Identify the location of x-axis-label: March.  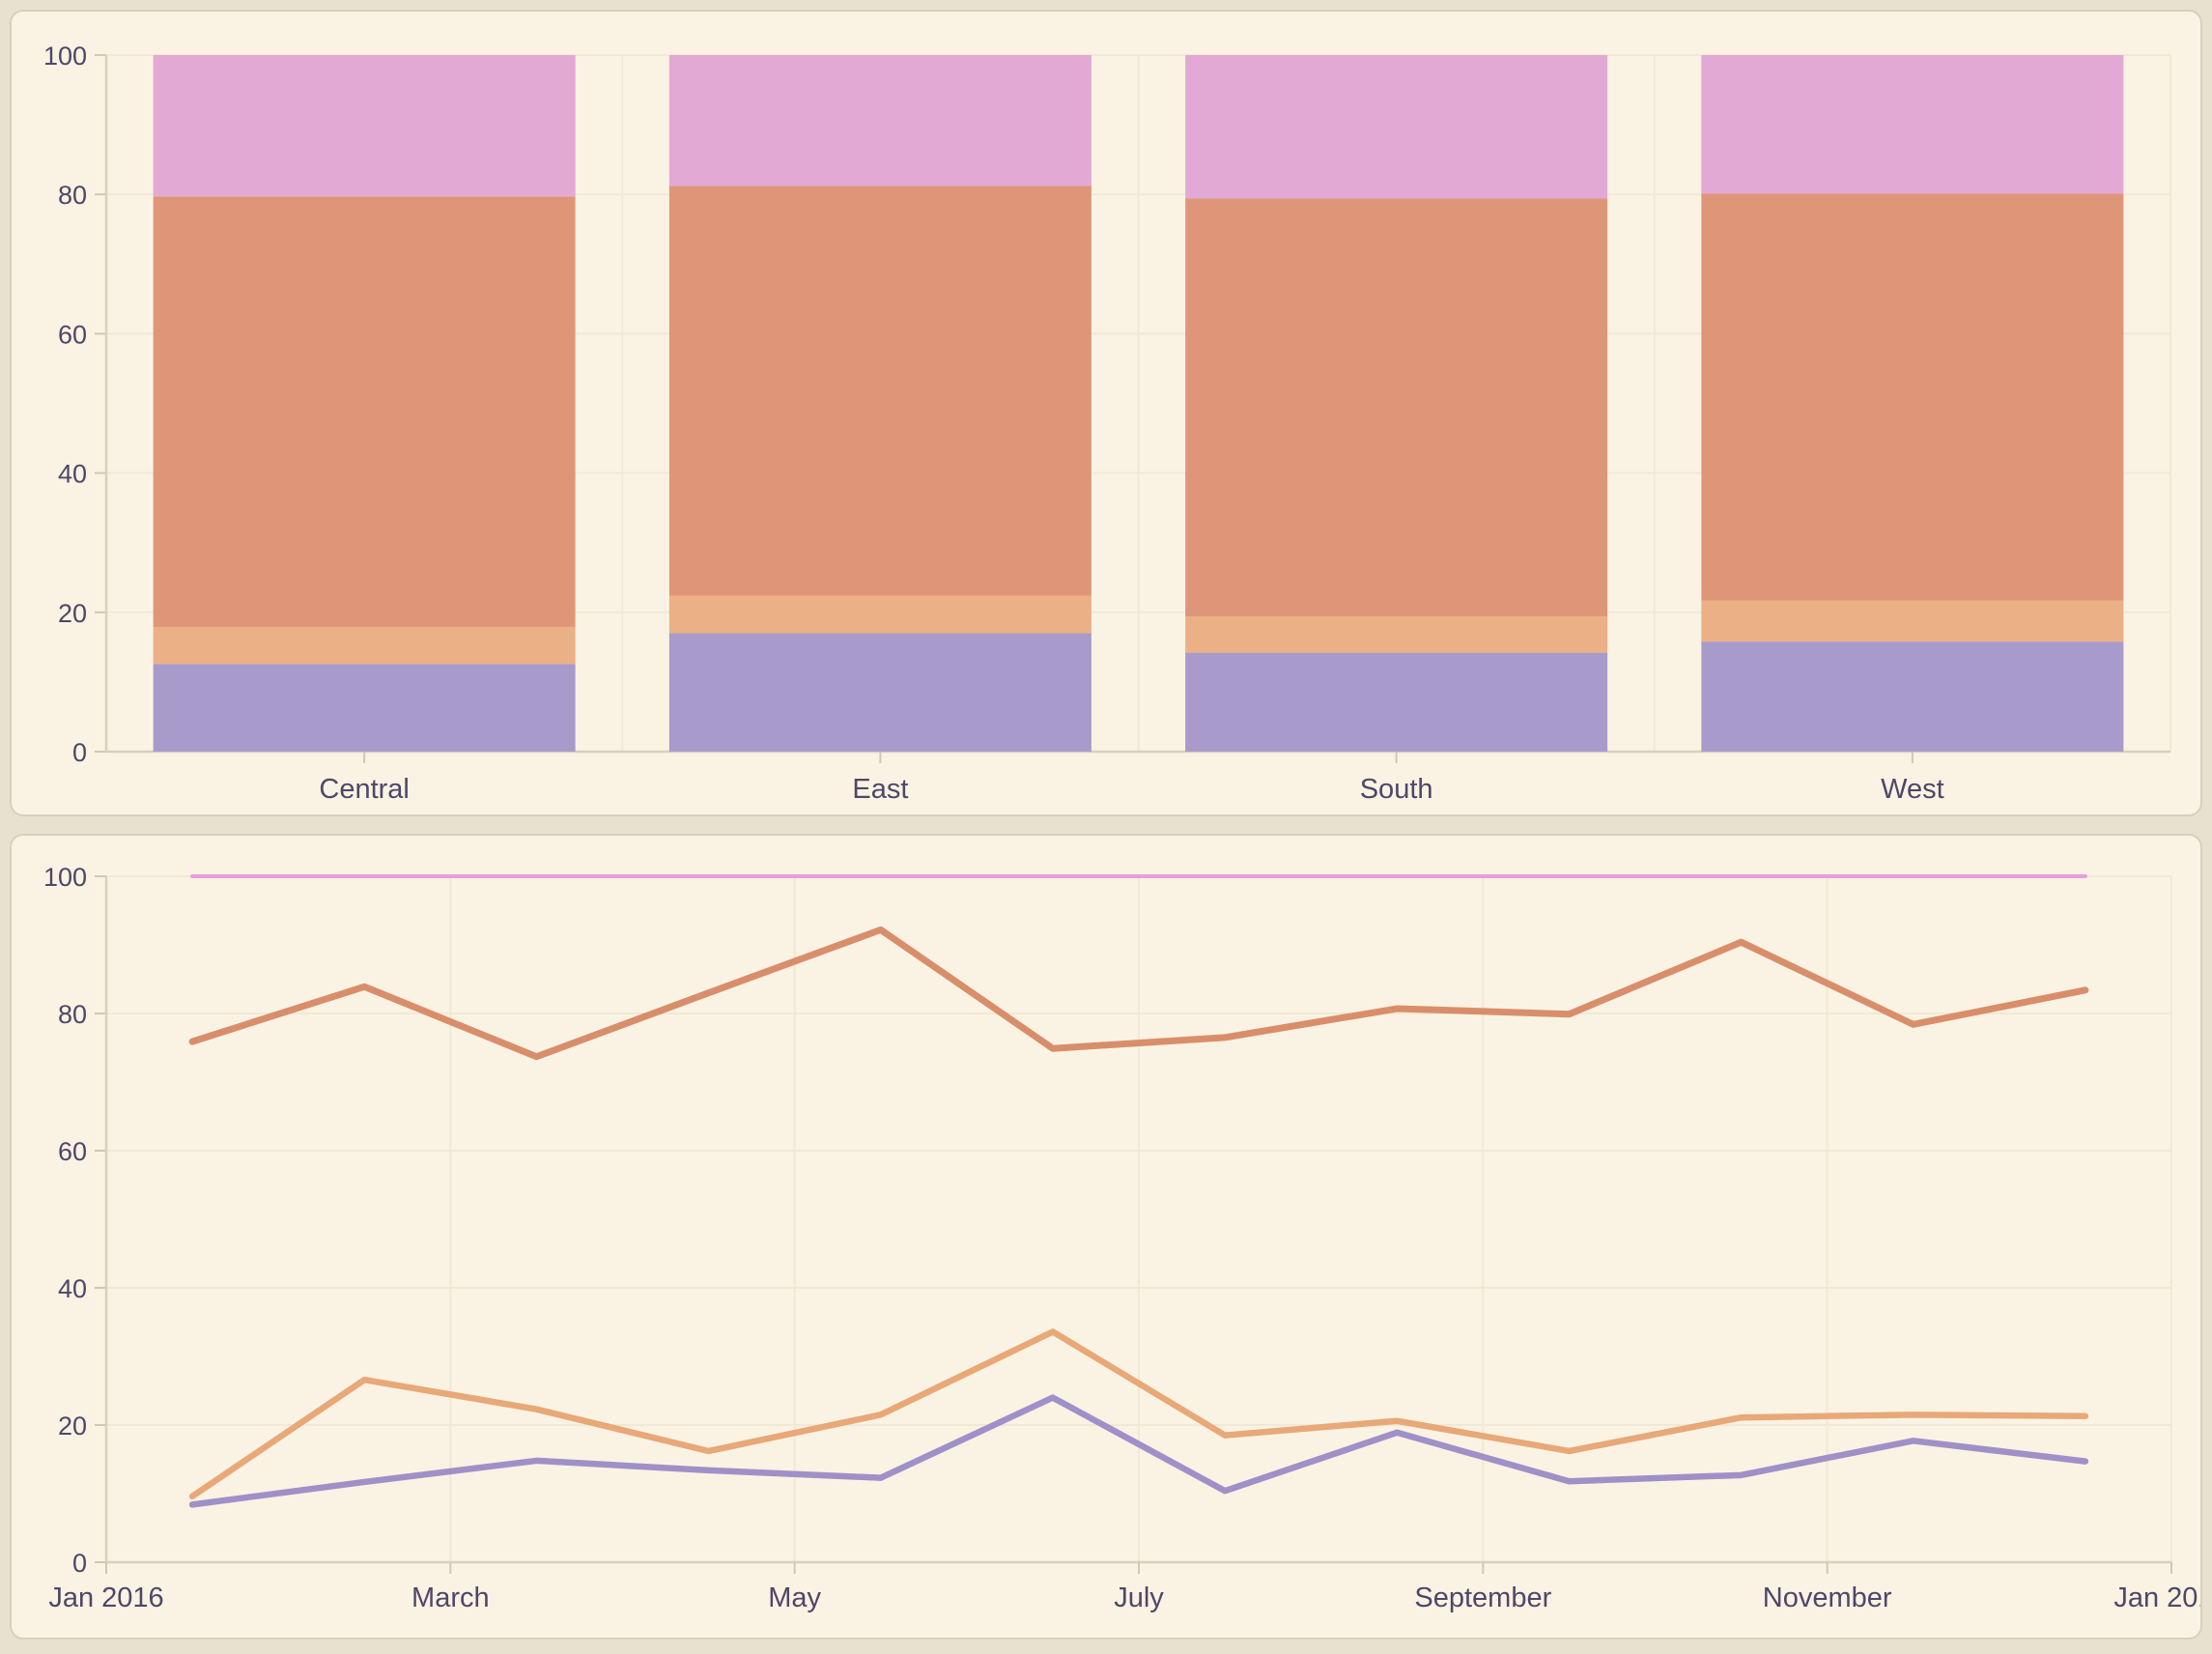
(451, 1598).